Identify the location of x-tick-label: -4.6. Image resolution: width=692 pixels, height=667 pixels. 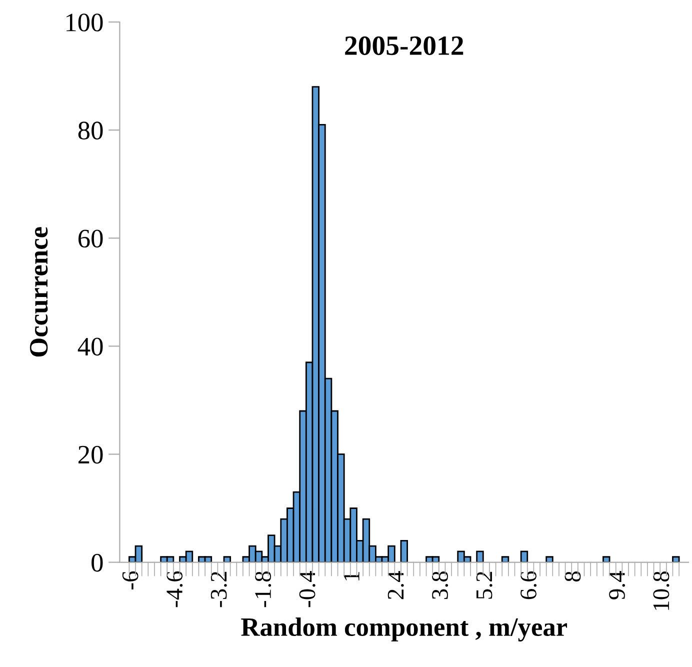
(174, 589).